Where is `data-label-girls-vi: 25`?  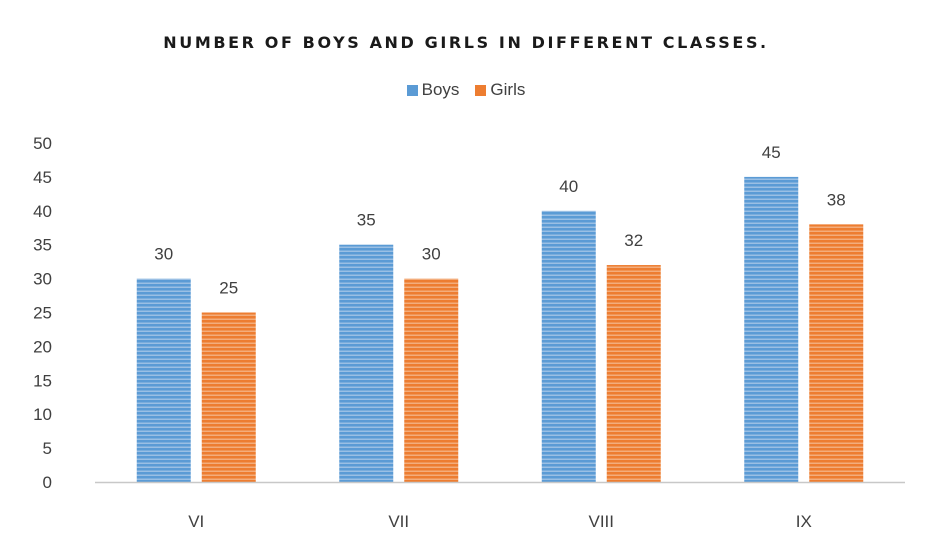 data-label-girls-vi: 25 is located at coordinates (228, 288).